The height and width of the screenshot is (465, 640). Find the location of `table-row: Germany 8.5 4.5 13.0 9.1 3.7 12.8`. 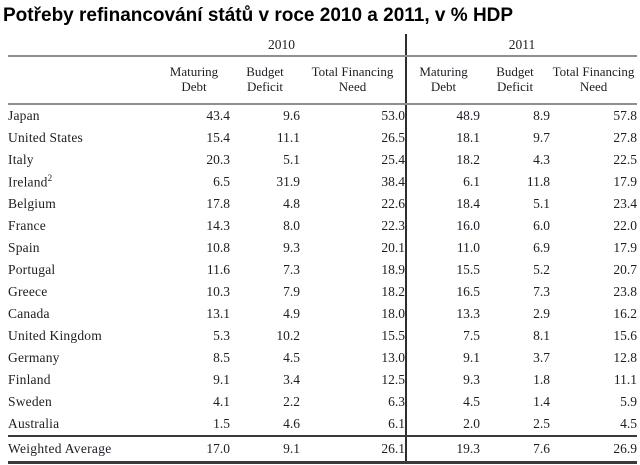

table-row: Germany 8.5 4.5 13.0 9.1 3.7 12.8 is located at coordinates (322, 358).